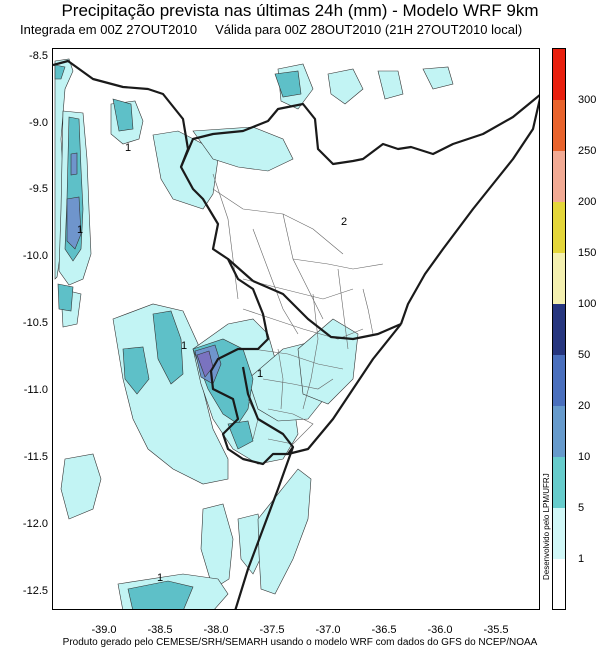 The width and height of the screenshot is (600, 650). I want to click on lat-tick-label: -8.5, so click(38, 56).